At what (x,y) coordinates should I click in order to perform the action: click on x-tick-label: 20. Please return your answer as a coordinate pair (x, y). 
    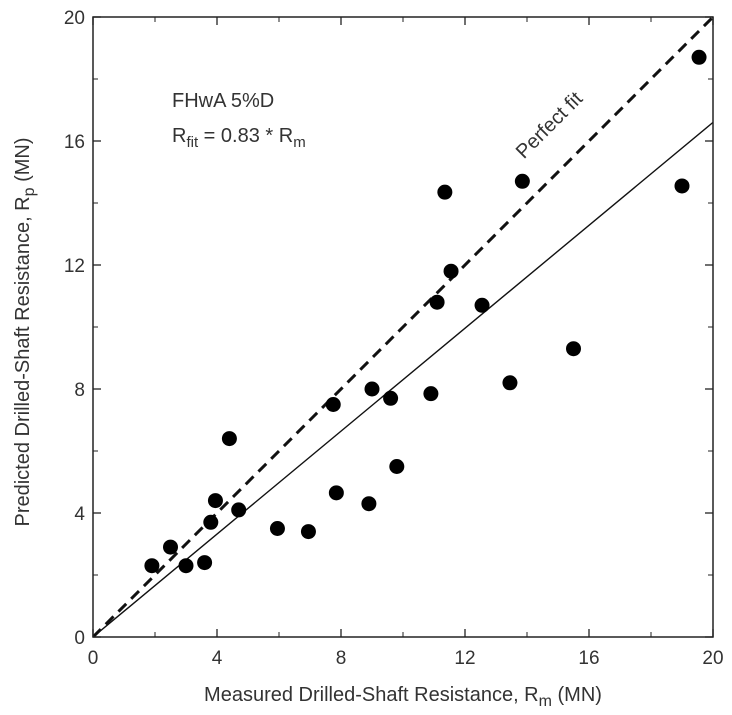
    Looking at the image, I should click on (712, 658).